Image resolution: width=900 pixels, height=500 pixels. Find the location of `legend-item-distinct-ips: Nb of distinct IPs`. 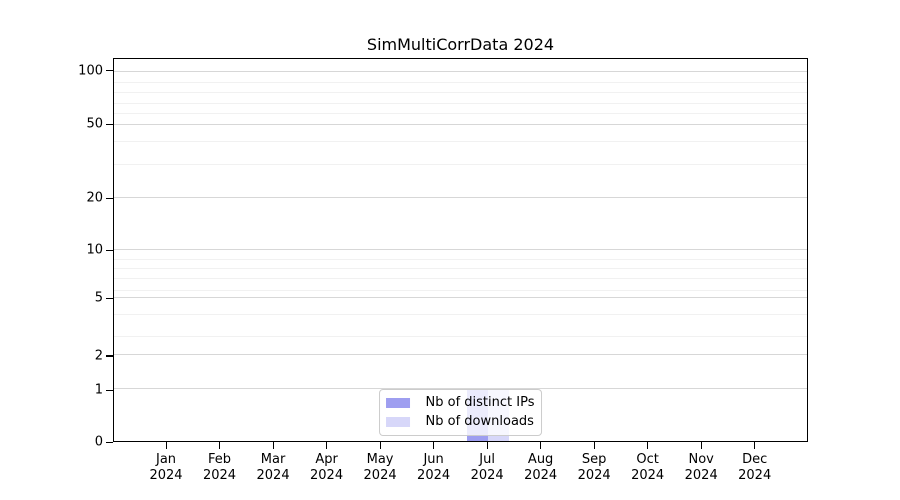

legend-item-distinct-ips: Nb of distinct IPs is located at coordinates (460, 402).